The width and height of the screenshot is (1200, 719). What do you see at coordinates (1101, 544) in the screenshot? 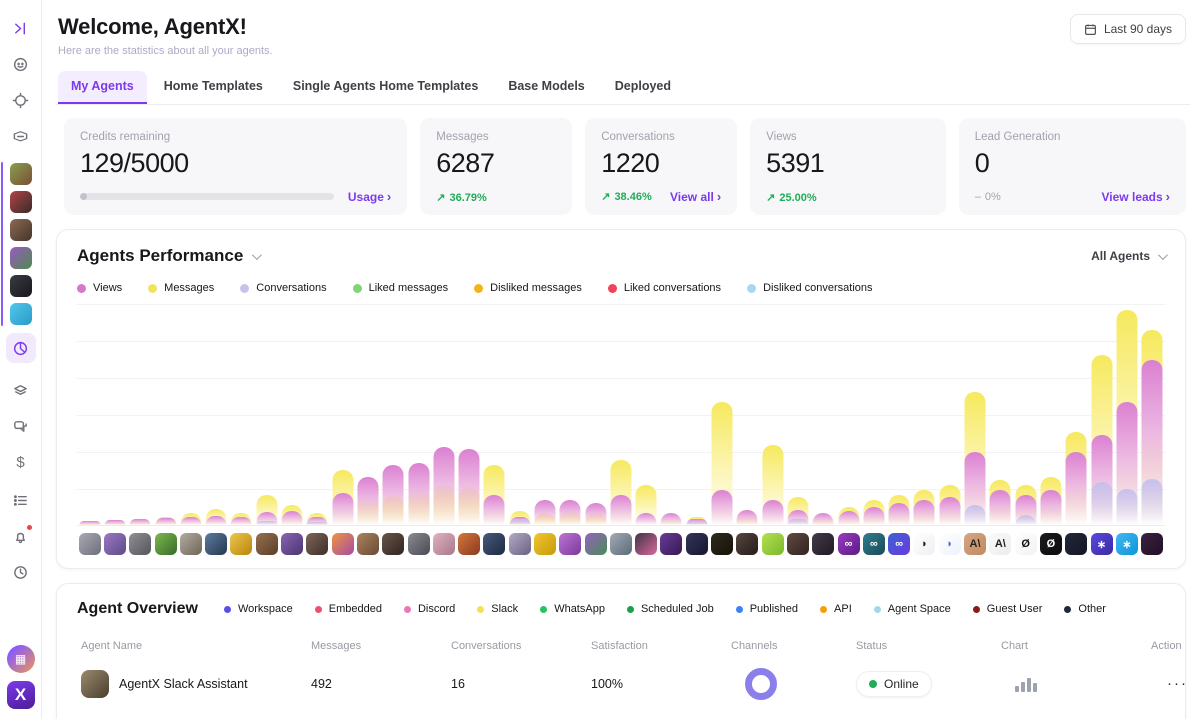
I see `agent-avatar: ∗` at bounding box center [1101, 544].